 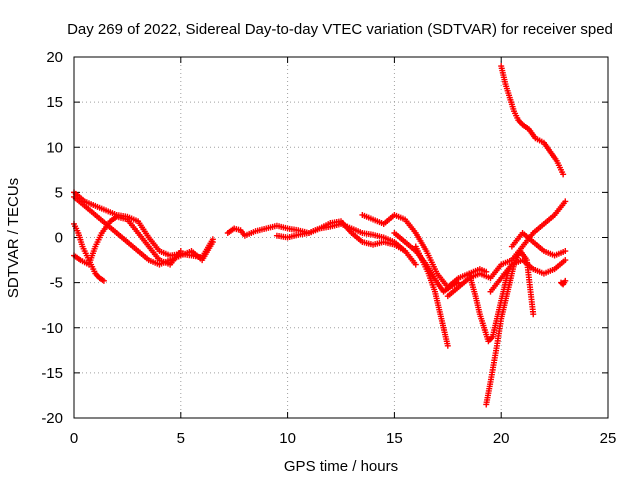 I want to click on x-tick-label: 5, so click(x=181, y=438).